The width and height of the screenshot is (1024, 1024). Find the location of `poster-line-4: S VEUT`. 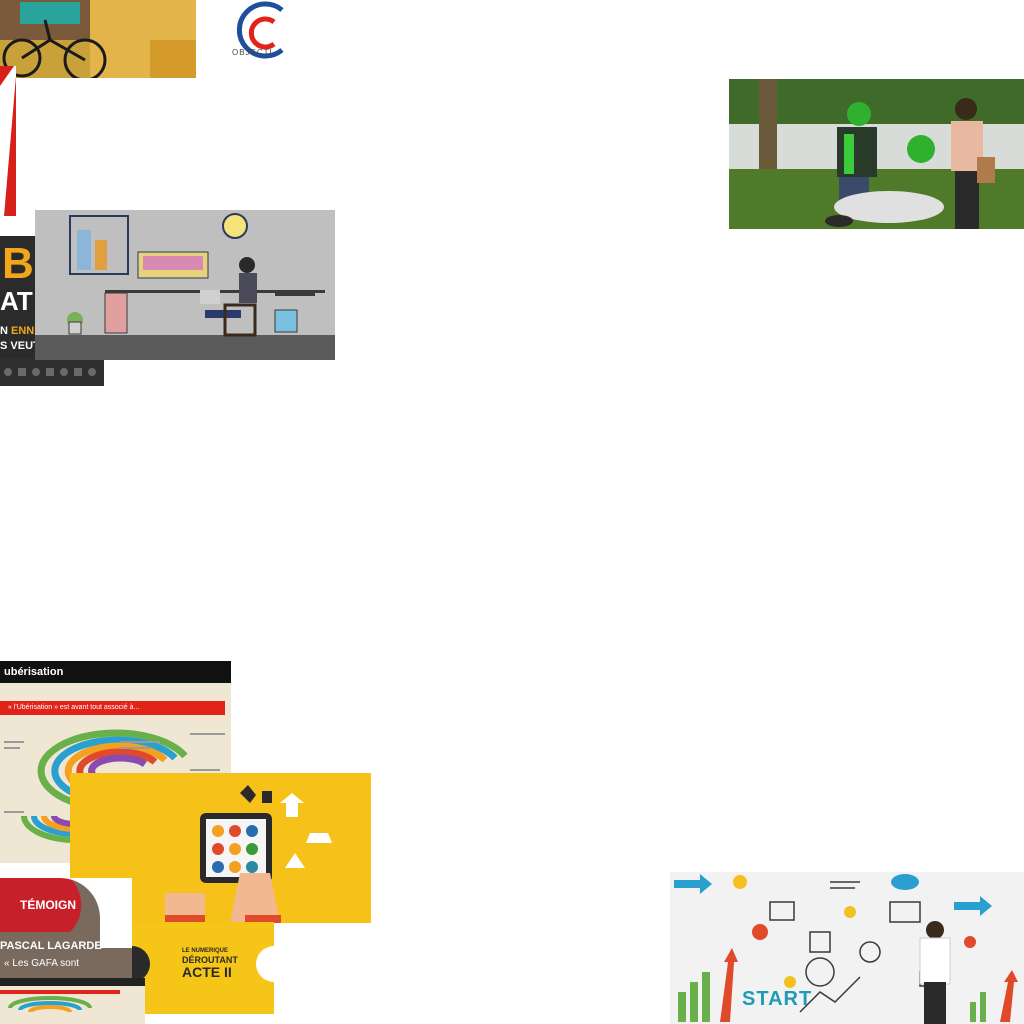

poster-line-4: S VEUT is located at coordinates (18, 346).